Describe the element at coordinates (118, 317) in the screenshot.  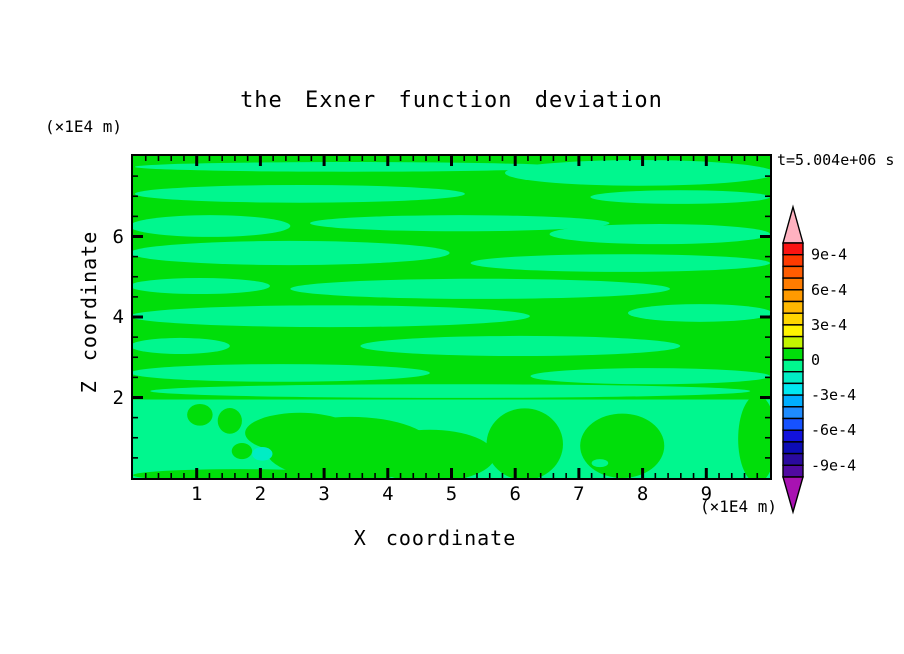
I see `y-tick-label: 4` at that location.